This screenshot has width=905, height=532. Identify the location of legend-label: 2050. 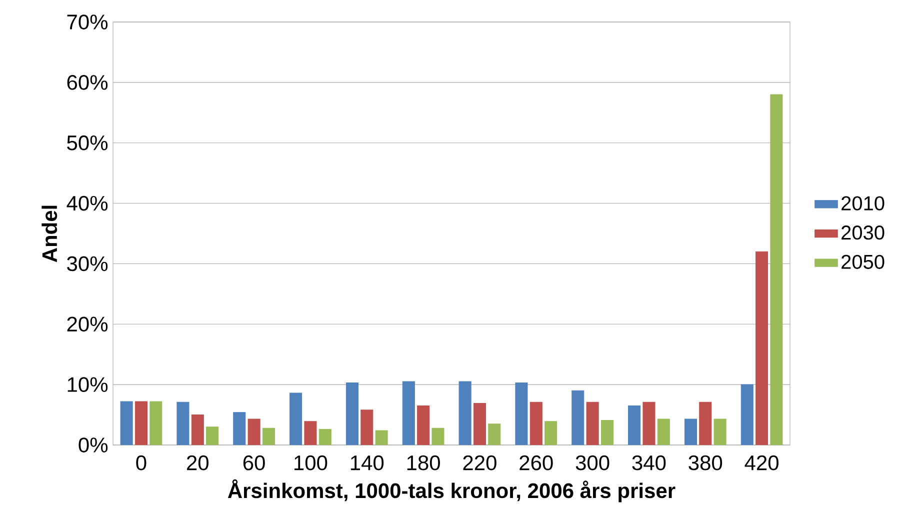
(863, 261).